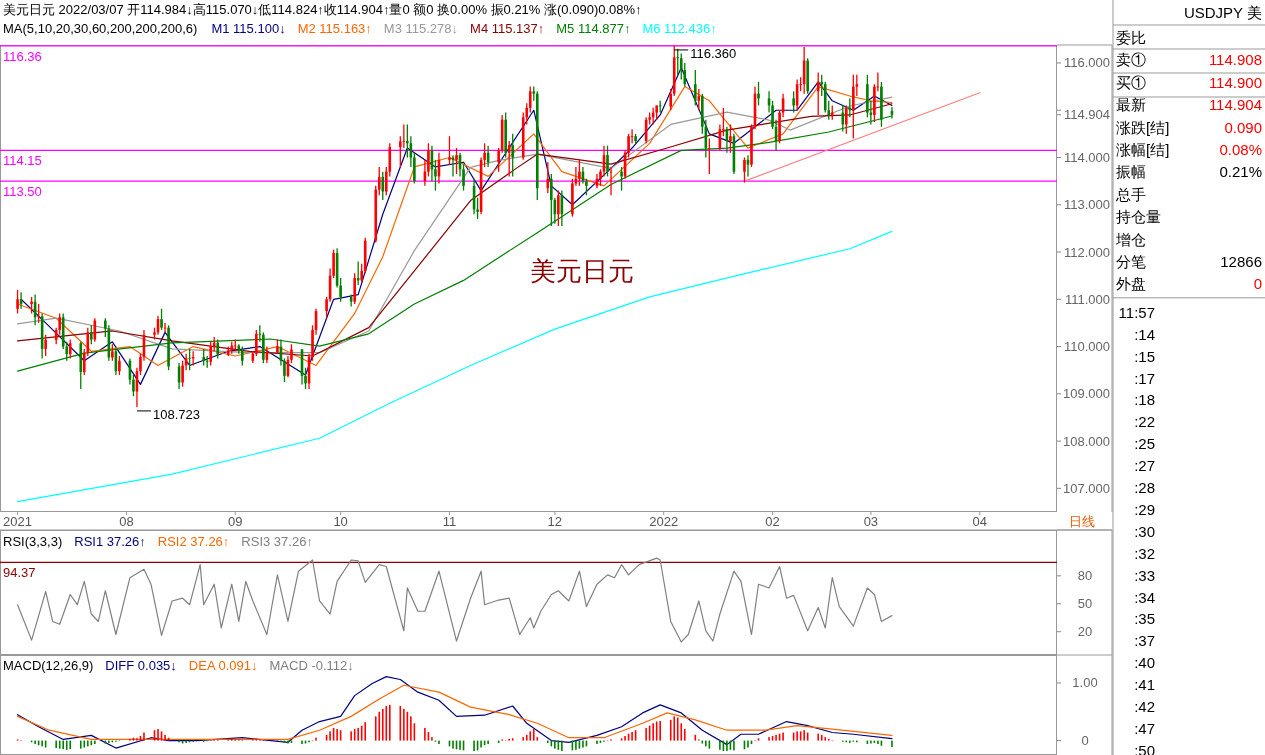  Describe the element at coordinates (1136, 312) in the screenshot. I see `text: 11:57` at that location.